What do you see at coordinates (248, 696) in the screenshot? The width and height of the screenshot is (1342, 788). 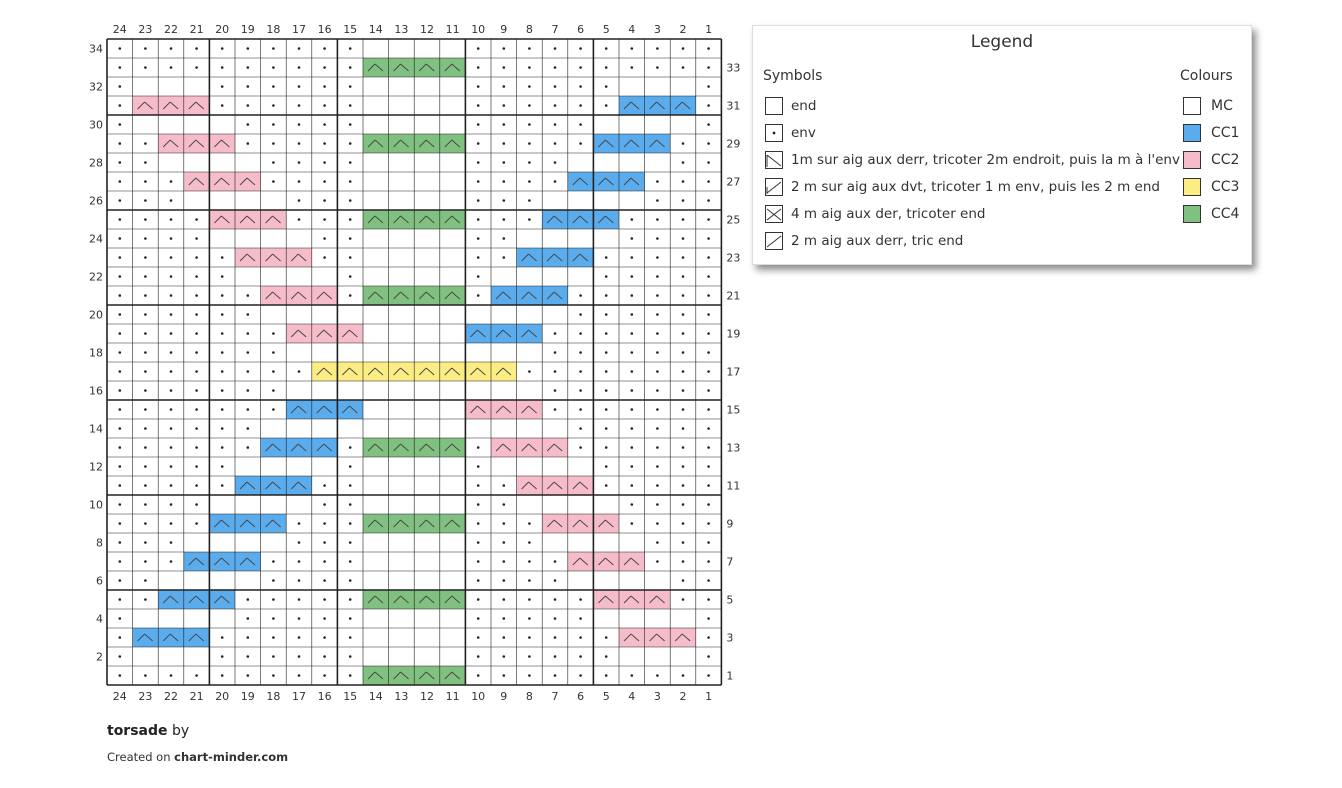 I see `column-number-bottom: 19` at bounding box center [248, 696].